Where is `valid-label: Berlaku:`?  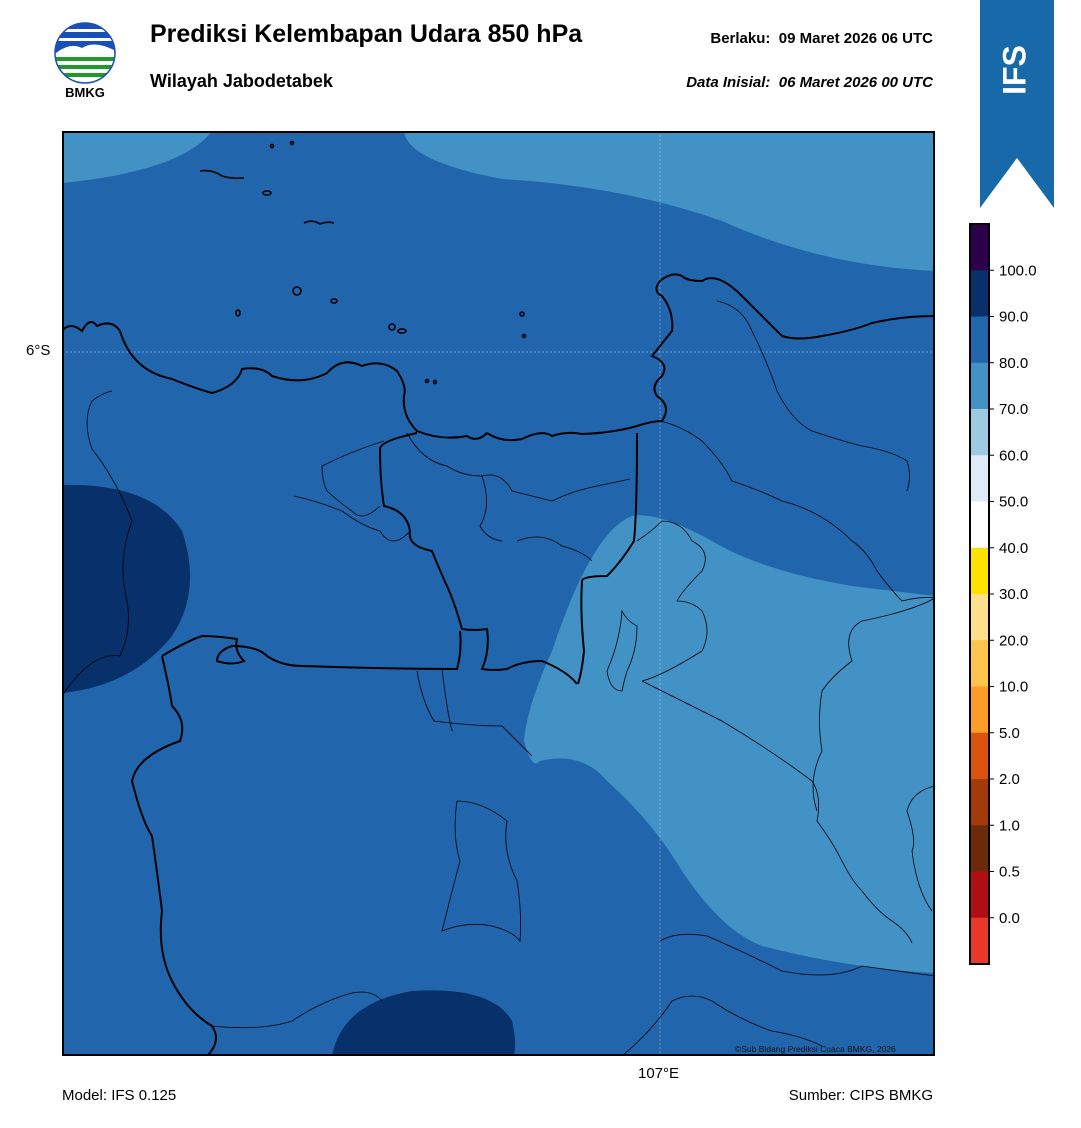
valid-label: Berlaku: is located at coordinates (740, 38).